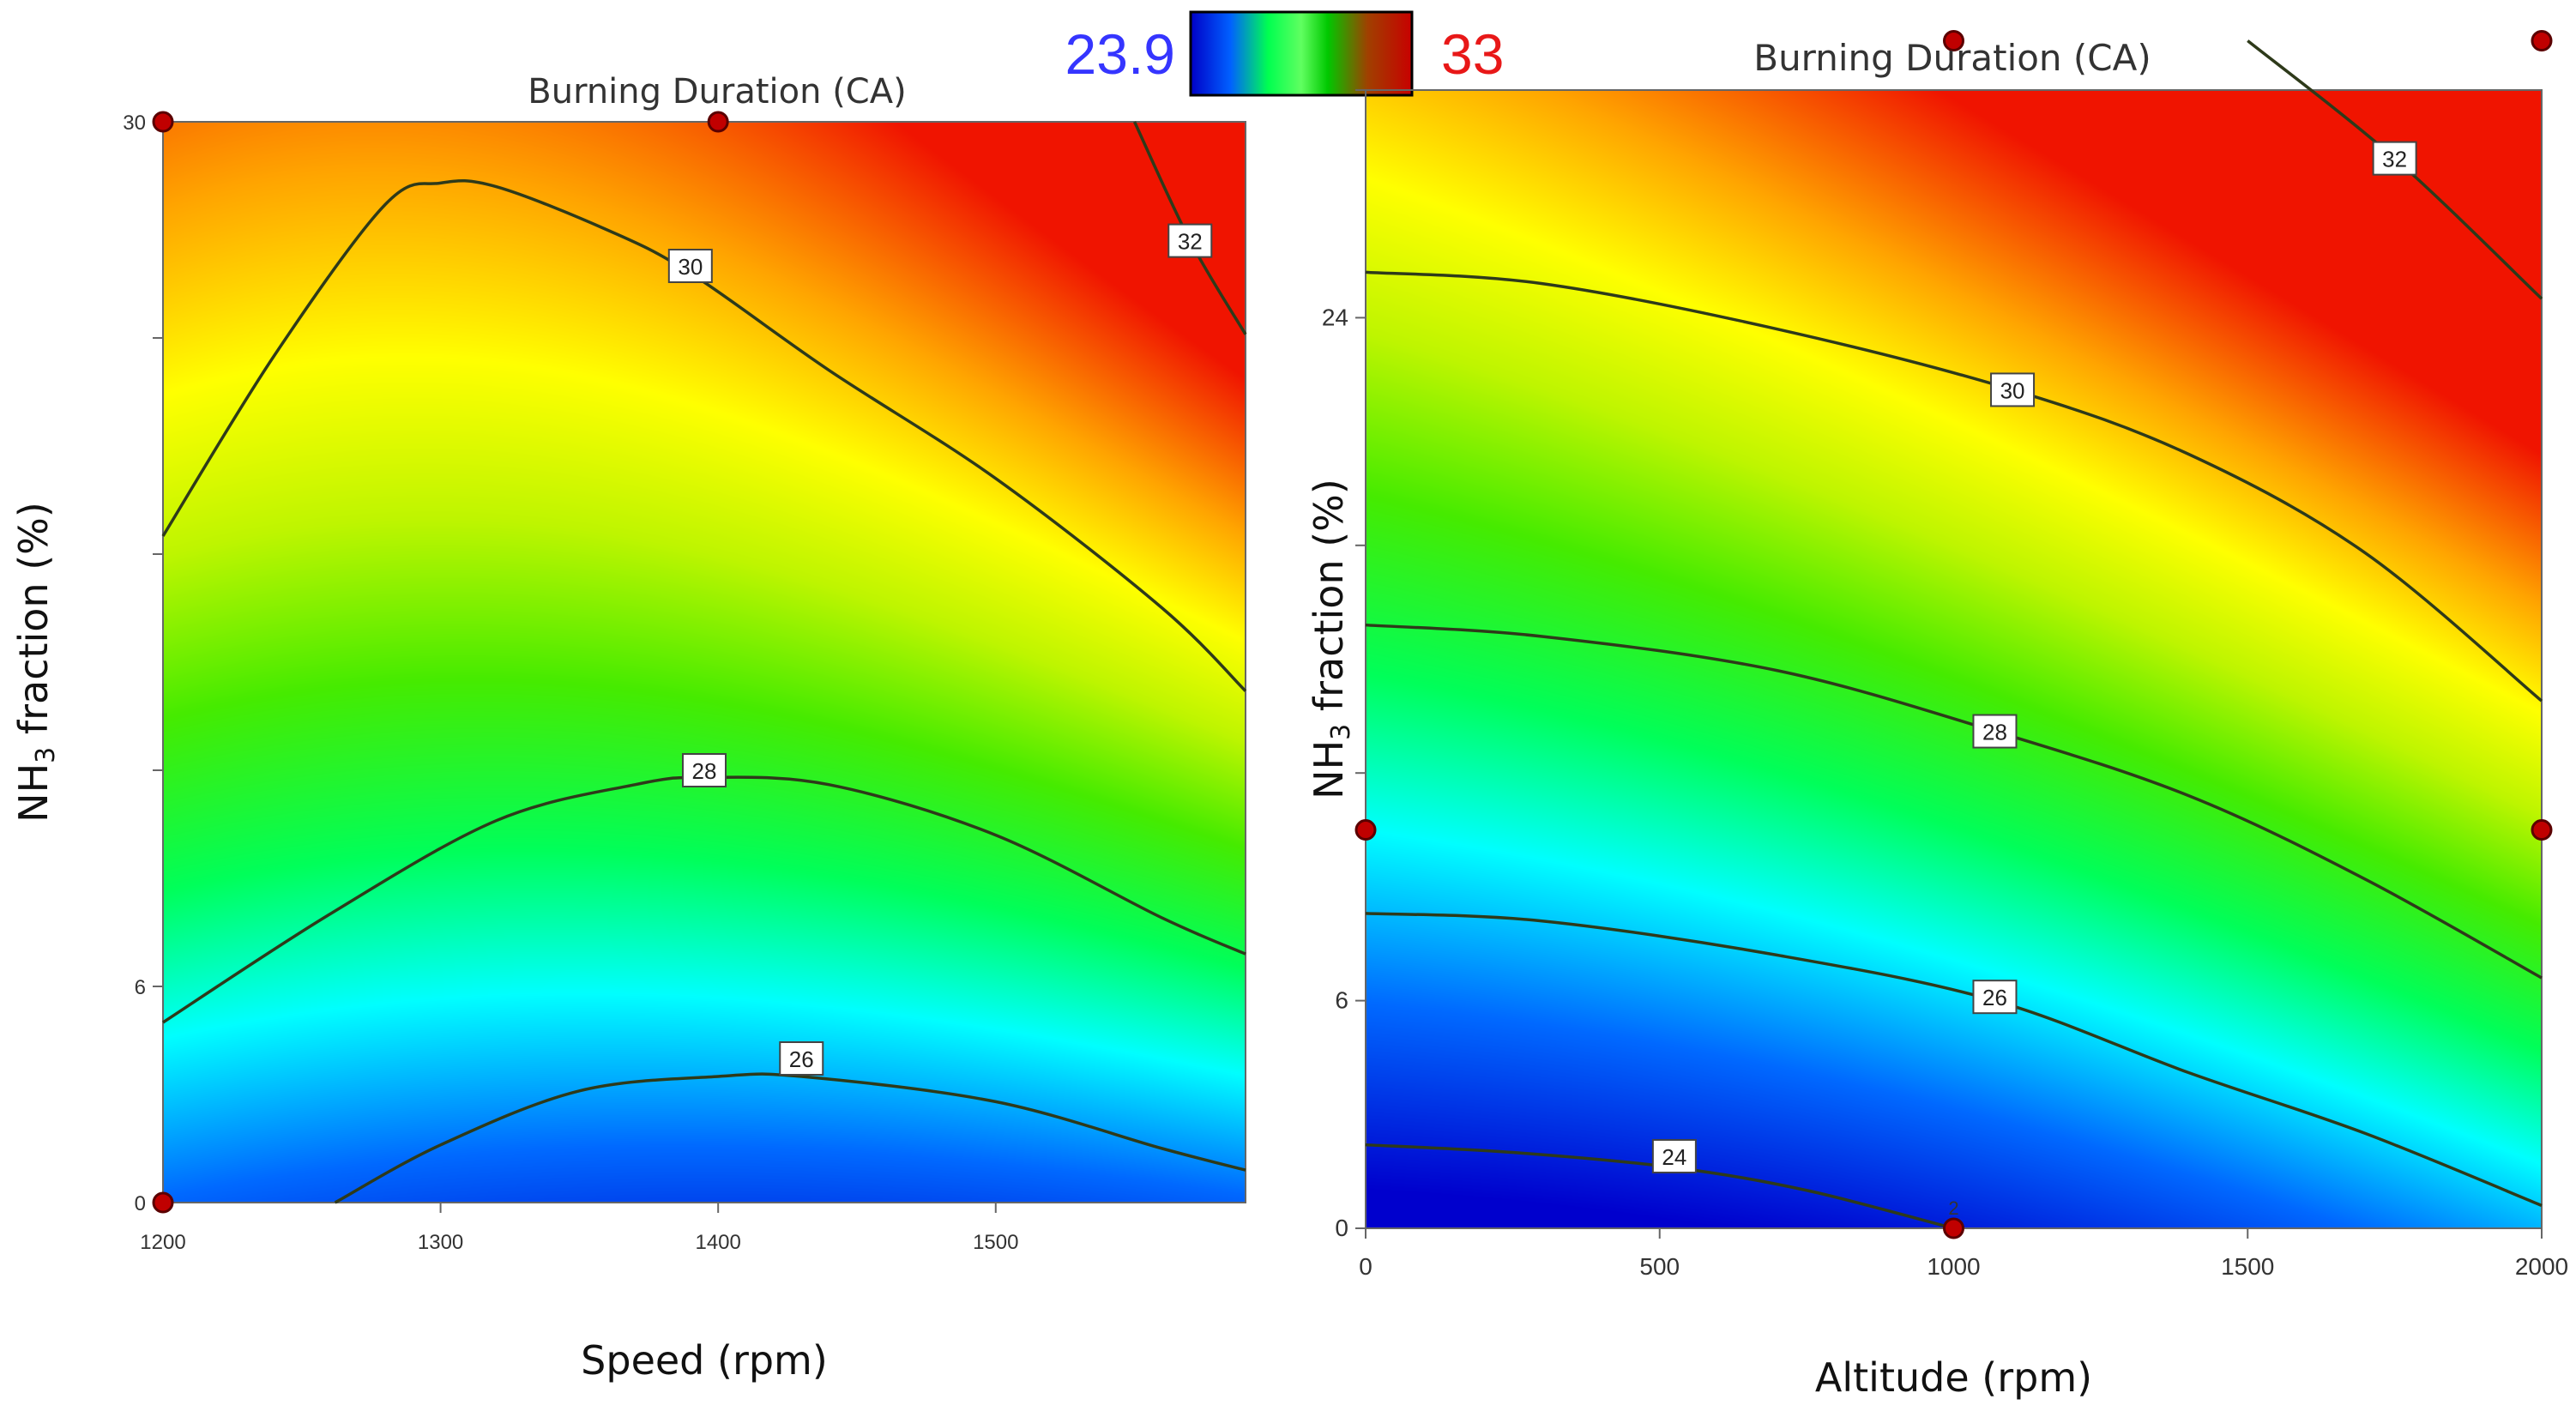  Describe the element at coordinates (1341, 1000) in the screenshot. I see `right-y-tick-label: 6` at that location.